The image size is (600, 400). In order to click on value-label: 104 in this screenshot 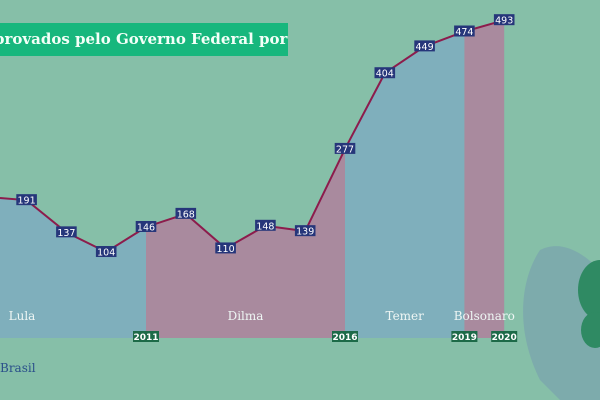, I will do `click(106, 252)`.